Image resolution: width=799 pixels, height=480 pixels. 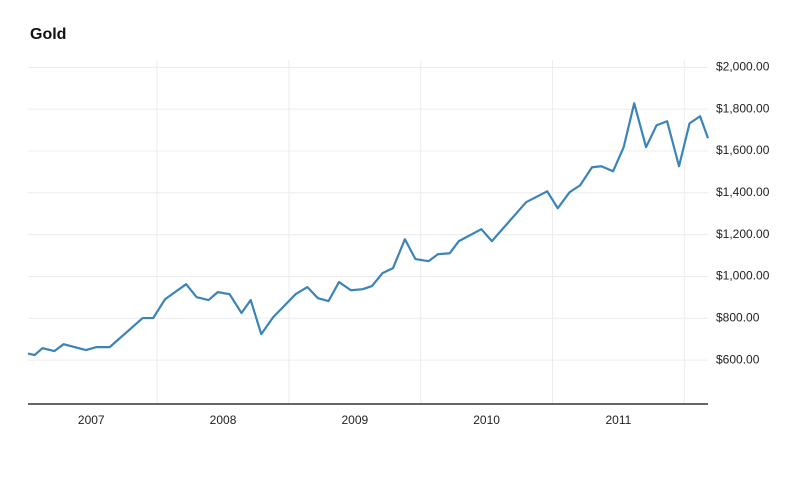 I want to click on x-tick-label: 2009, so click(x=354, y=420).